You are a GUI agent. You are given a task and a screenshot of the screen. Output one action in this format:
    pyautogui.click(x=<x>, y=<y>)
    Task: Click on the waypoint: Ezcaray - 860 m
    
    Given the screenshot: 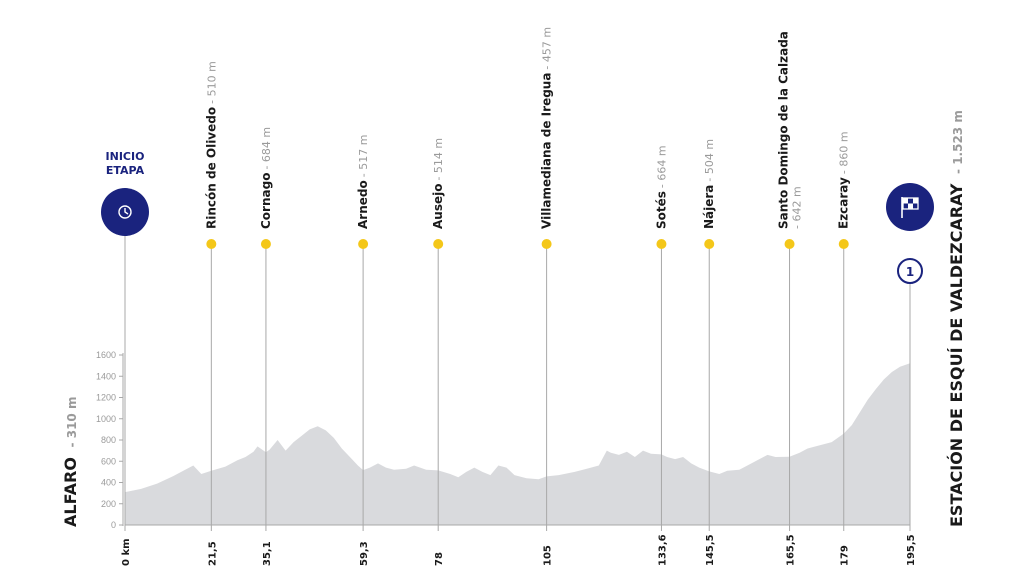 What is the action you would take?
    pyautogui.click(x=844, y=328)
    